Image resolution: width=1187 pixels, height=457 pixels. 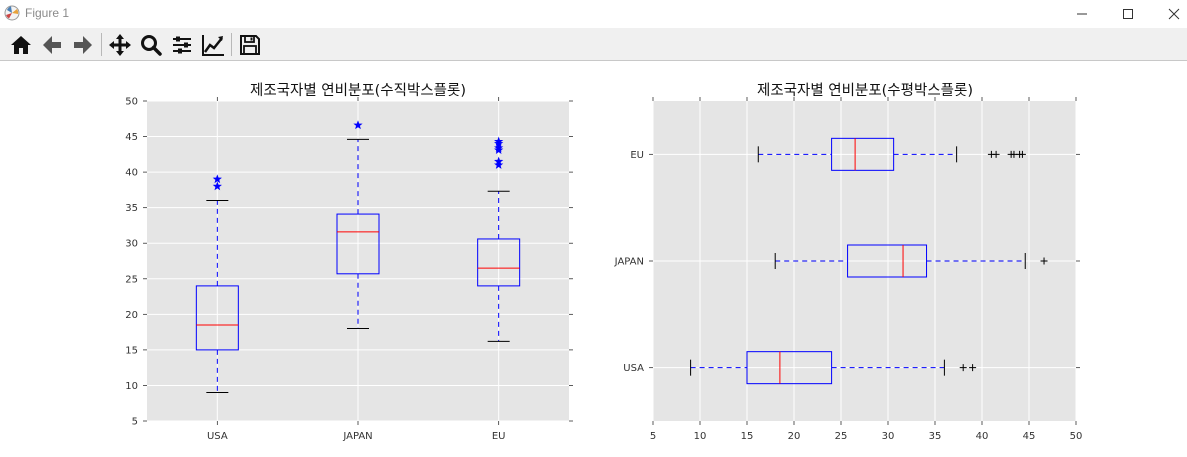 I want to click on home-icon, so click(x=21, y=45).